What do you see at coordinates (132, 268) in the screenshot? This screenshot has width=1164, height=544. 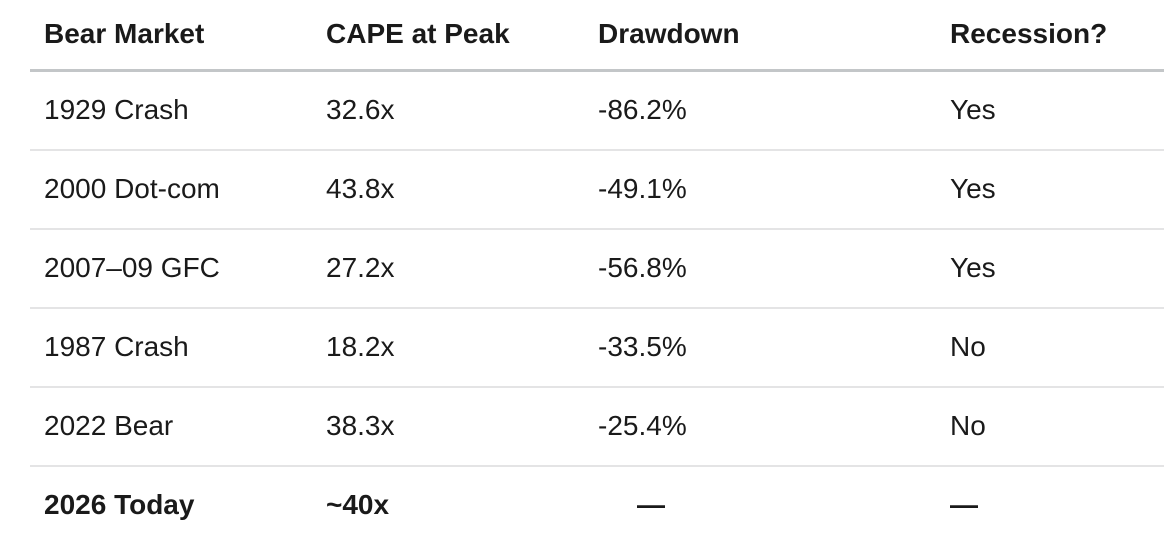 I see `cell-bear-market: 2007–09 GFC` at bounding box center [132, 268].